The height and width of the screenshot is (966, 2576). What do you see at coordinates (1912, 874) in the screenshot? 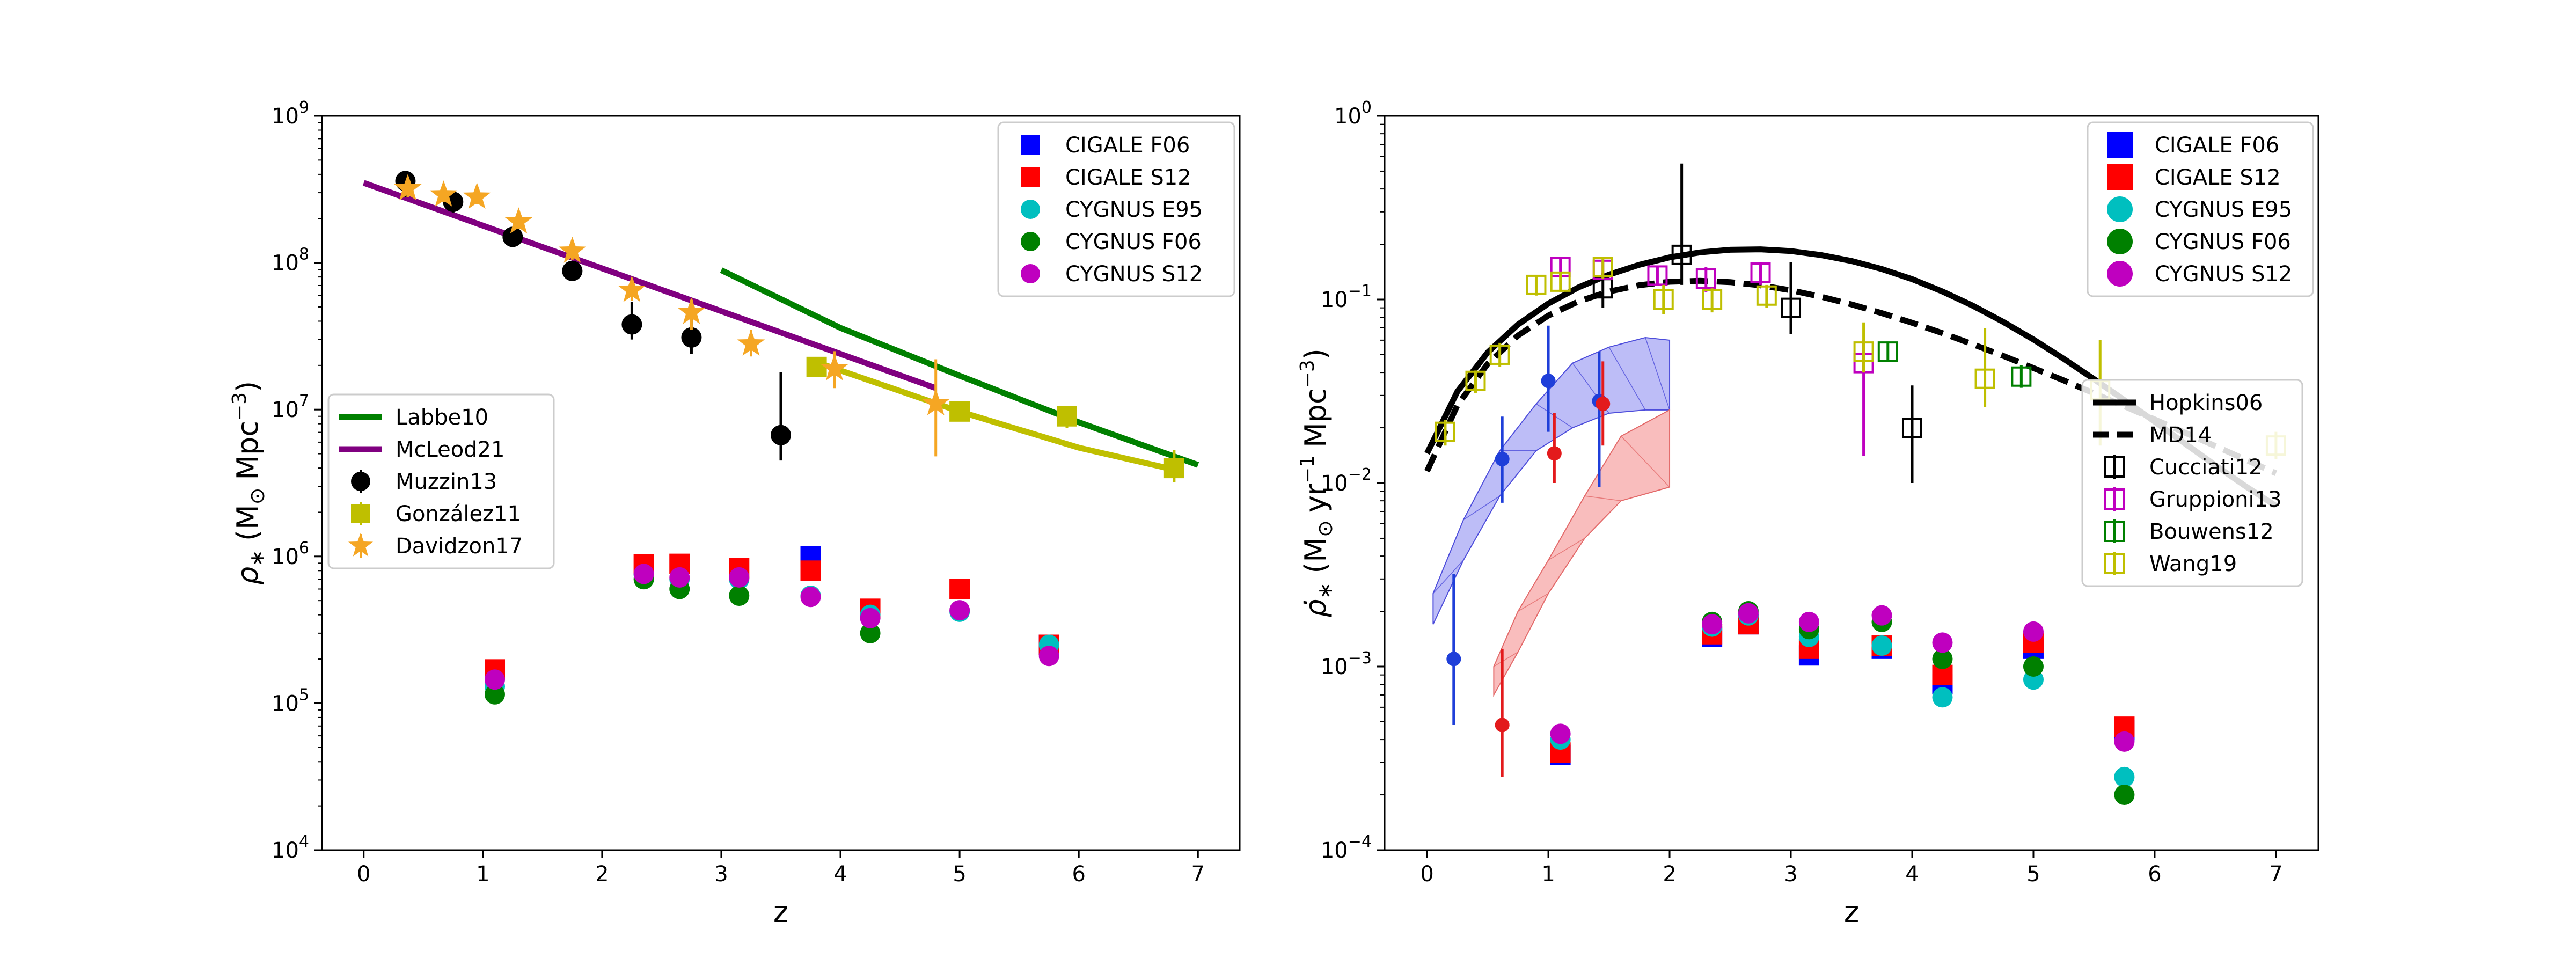
I see `right-xtick-label: 4` at bounding box center [1912, 874].